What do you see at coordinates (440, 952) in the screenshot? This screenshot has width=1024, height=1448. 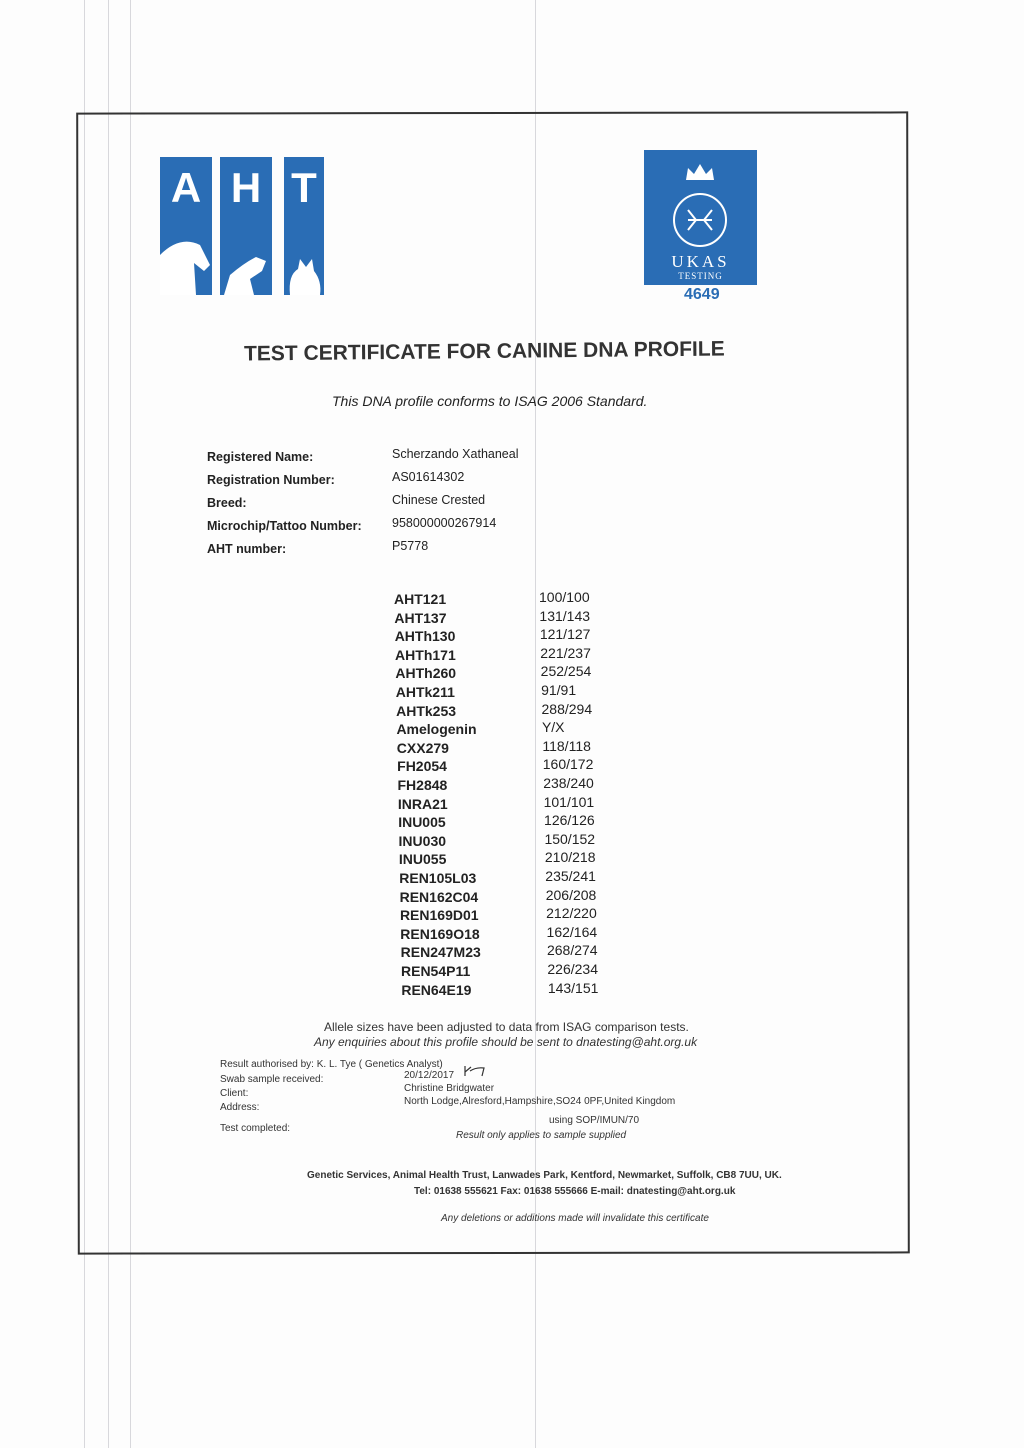 I see `marker-name: REN247M23` at bounding box center [440, 952].